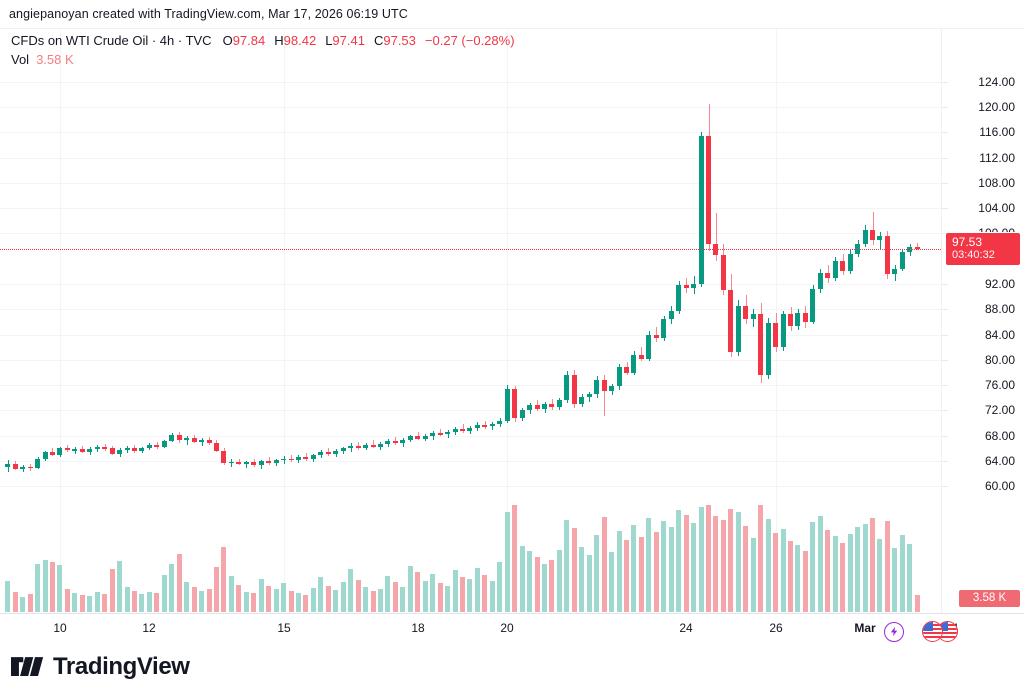 The image size is (1024, 698). What do you see at coordinates (941, 631) in the screenshot?
I see `session-flags` at bounding box center [941, 631].